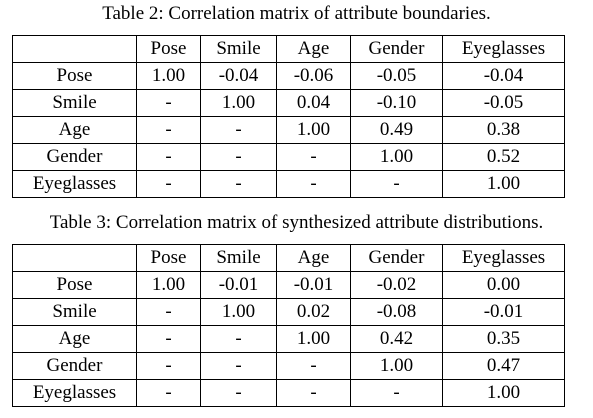  What do you see at coordinates (503, 130) in the screenshot?
I see `table-cell: 0.38` at bounding box center [503, 130].